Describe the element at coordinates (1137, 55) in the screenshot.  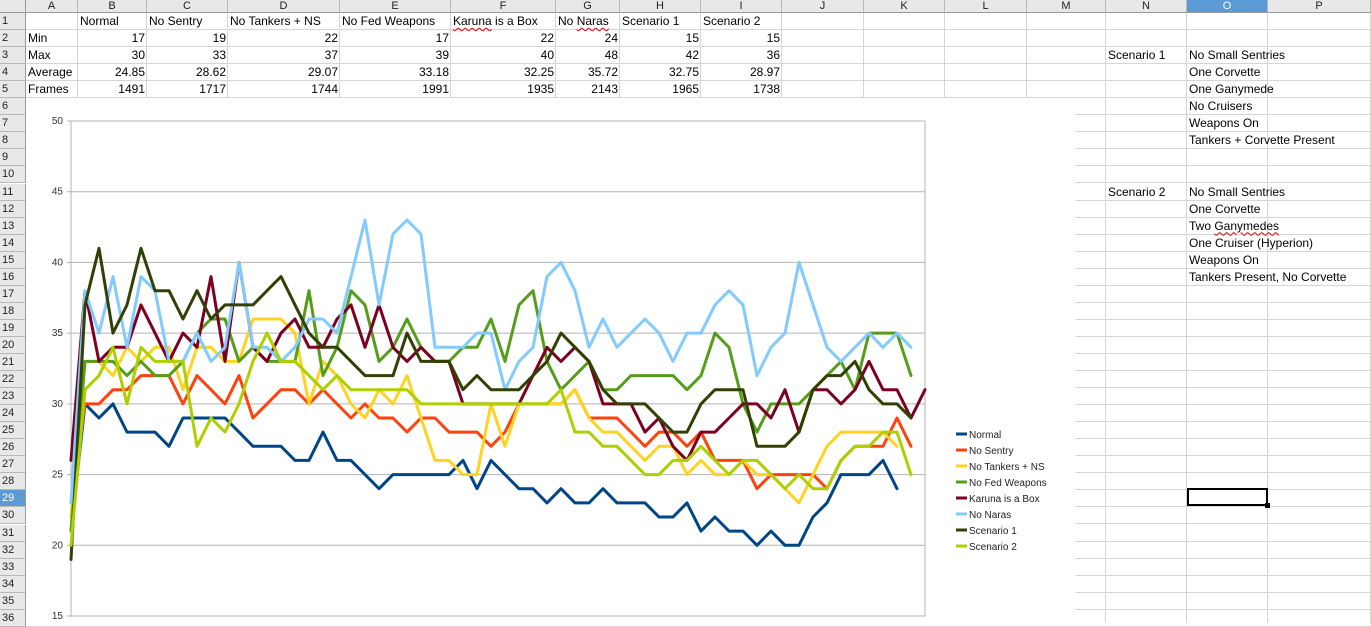
I see `scenario-label: Scenario 1` at that location.